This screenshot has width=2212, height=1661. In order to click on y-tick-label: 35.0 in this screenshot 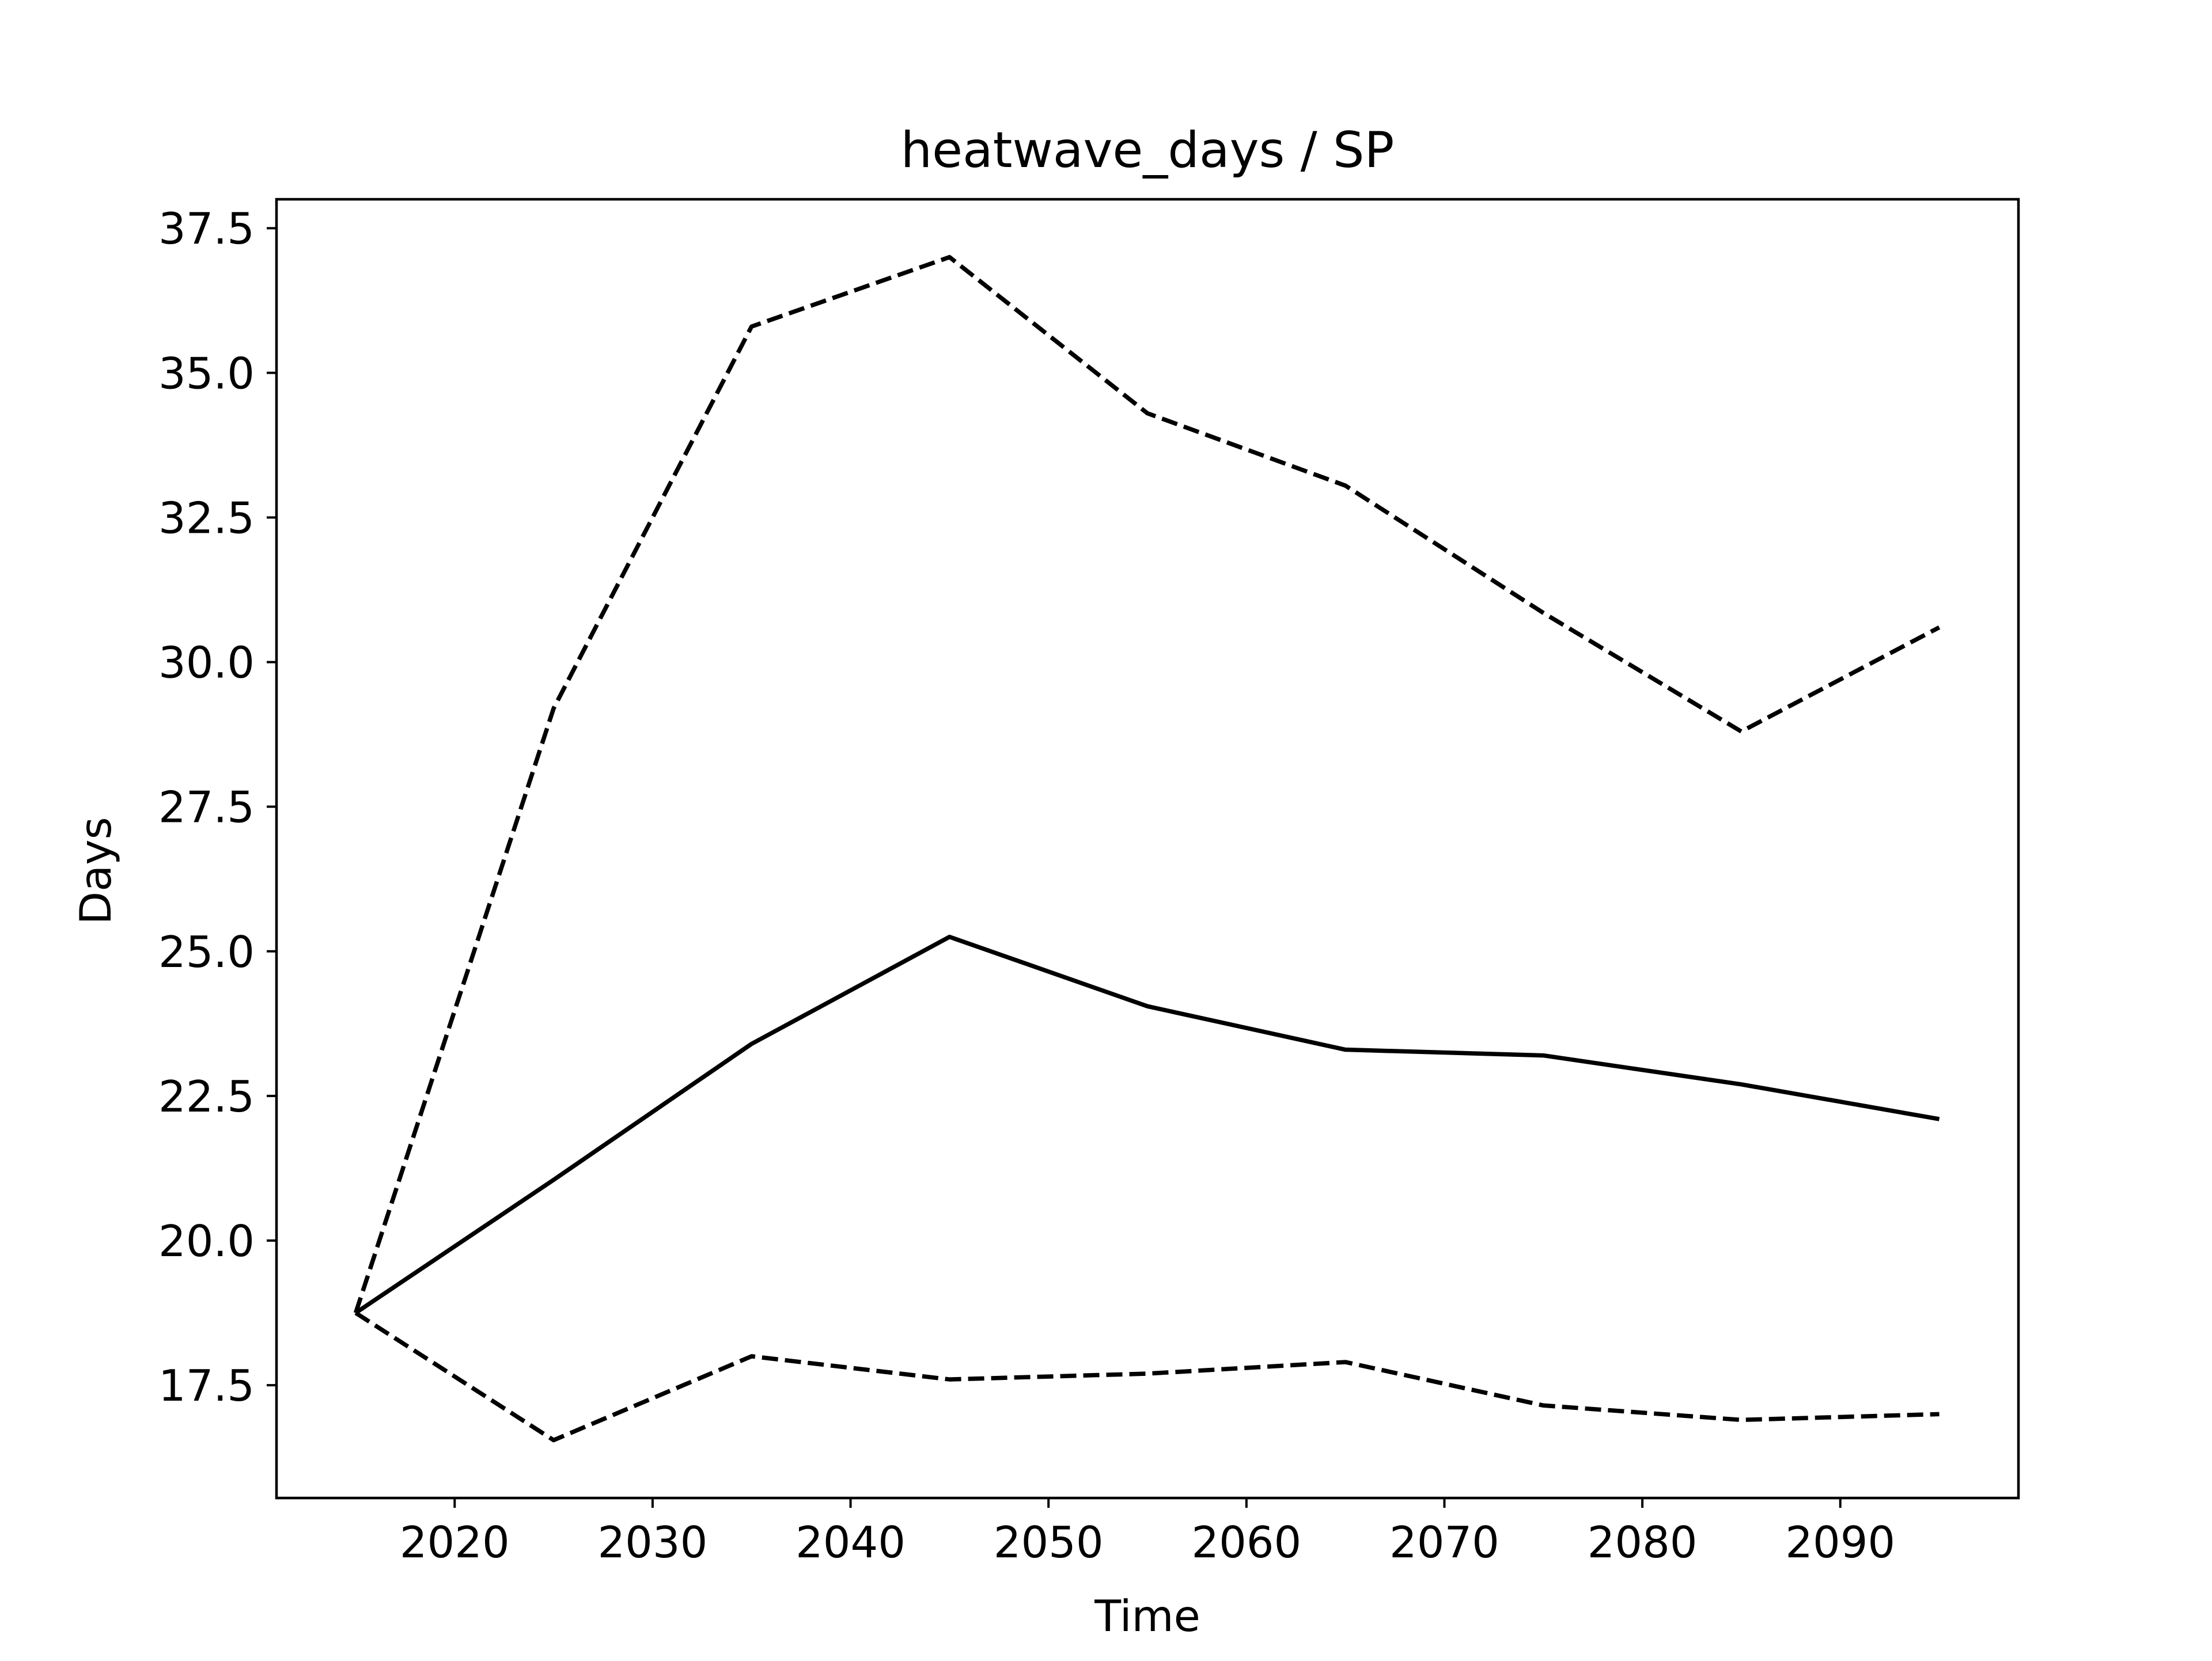, I will do `click(206, 373)`.